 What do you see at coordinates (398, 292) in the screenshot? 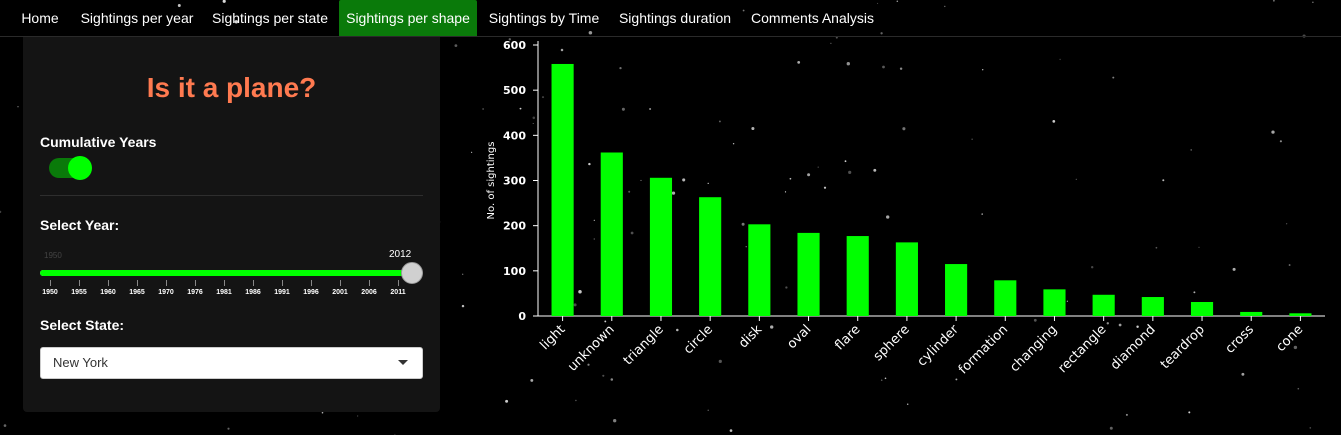
I see `slider-tick-label: 2011` at bounding box center [398, 292].